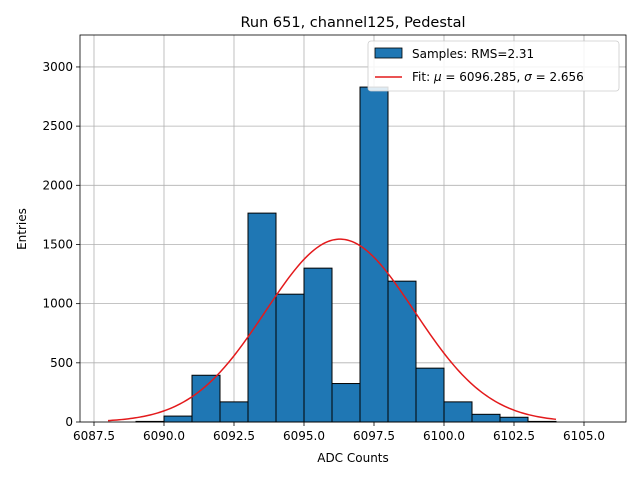 The width and height of the screenshot is (640, 480). Describe the element at coordinates (22, 229) in the screenshot. I see `y-axis-label: Entries` at that location.